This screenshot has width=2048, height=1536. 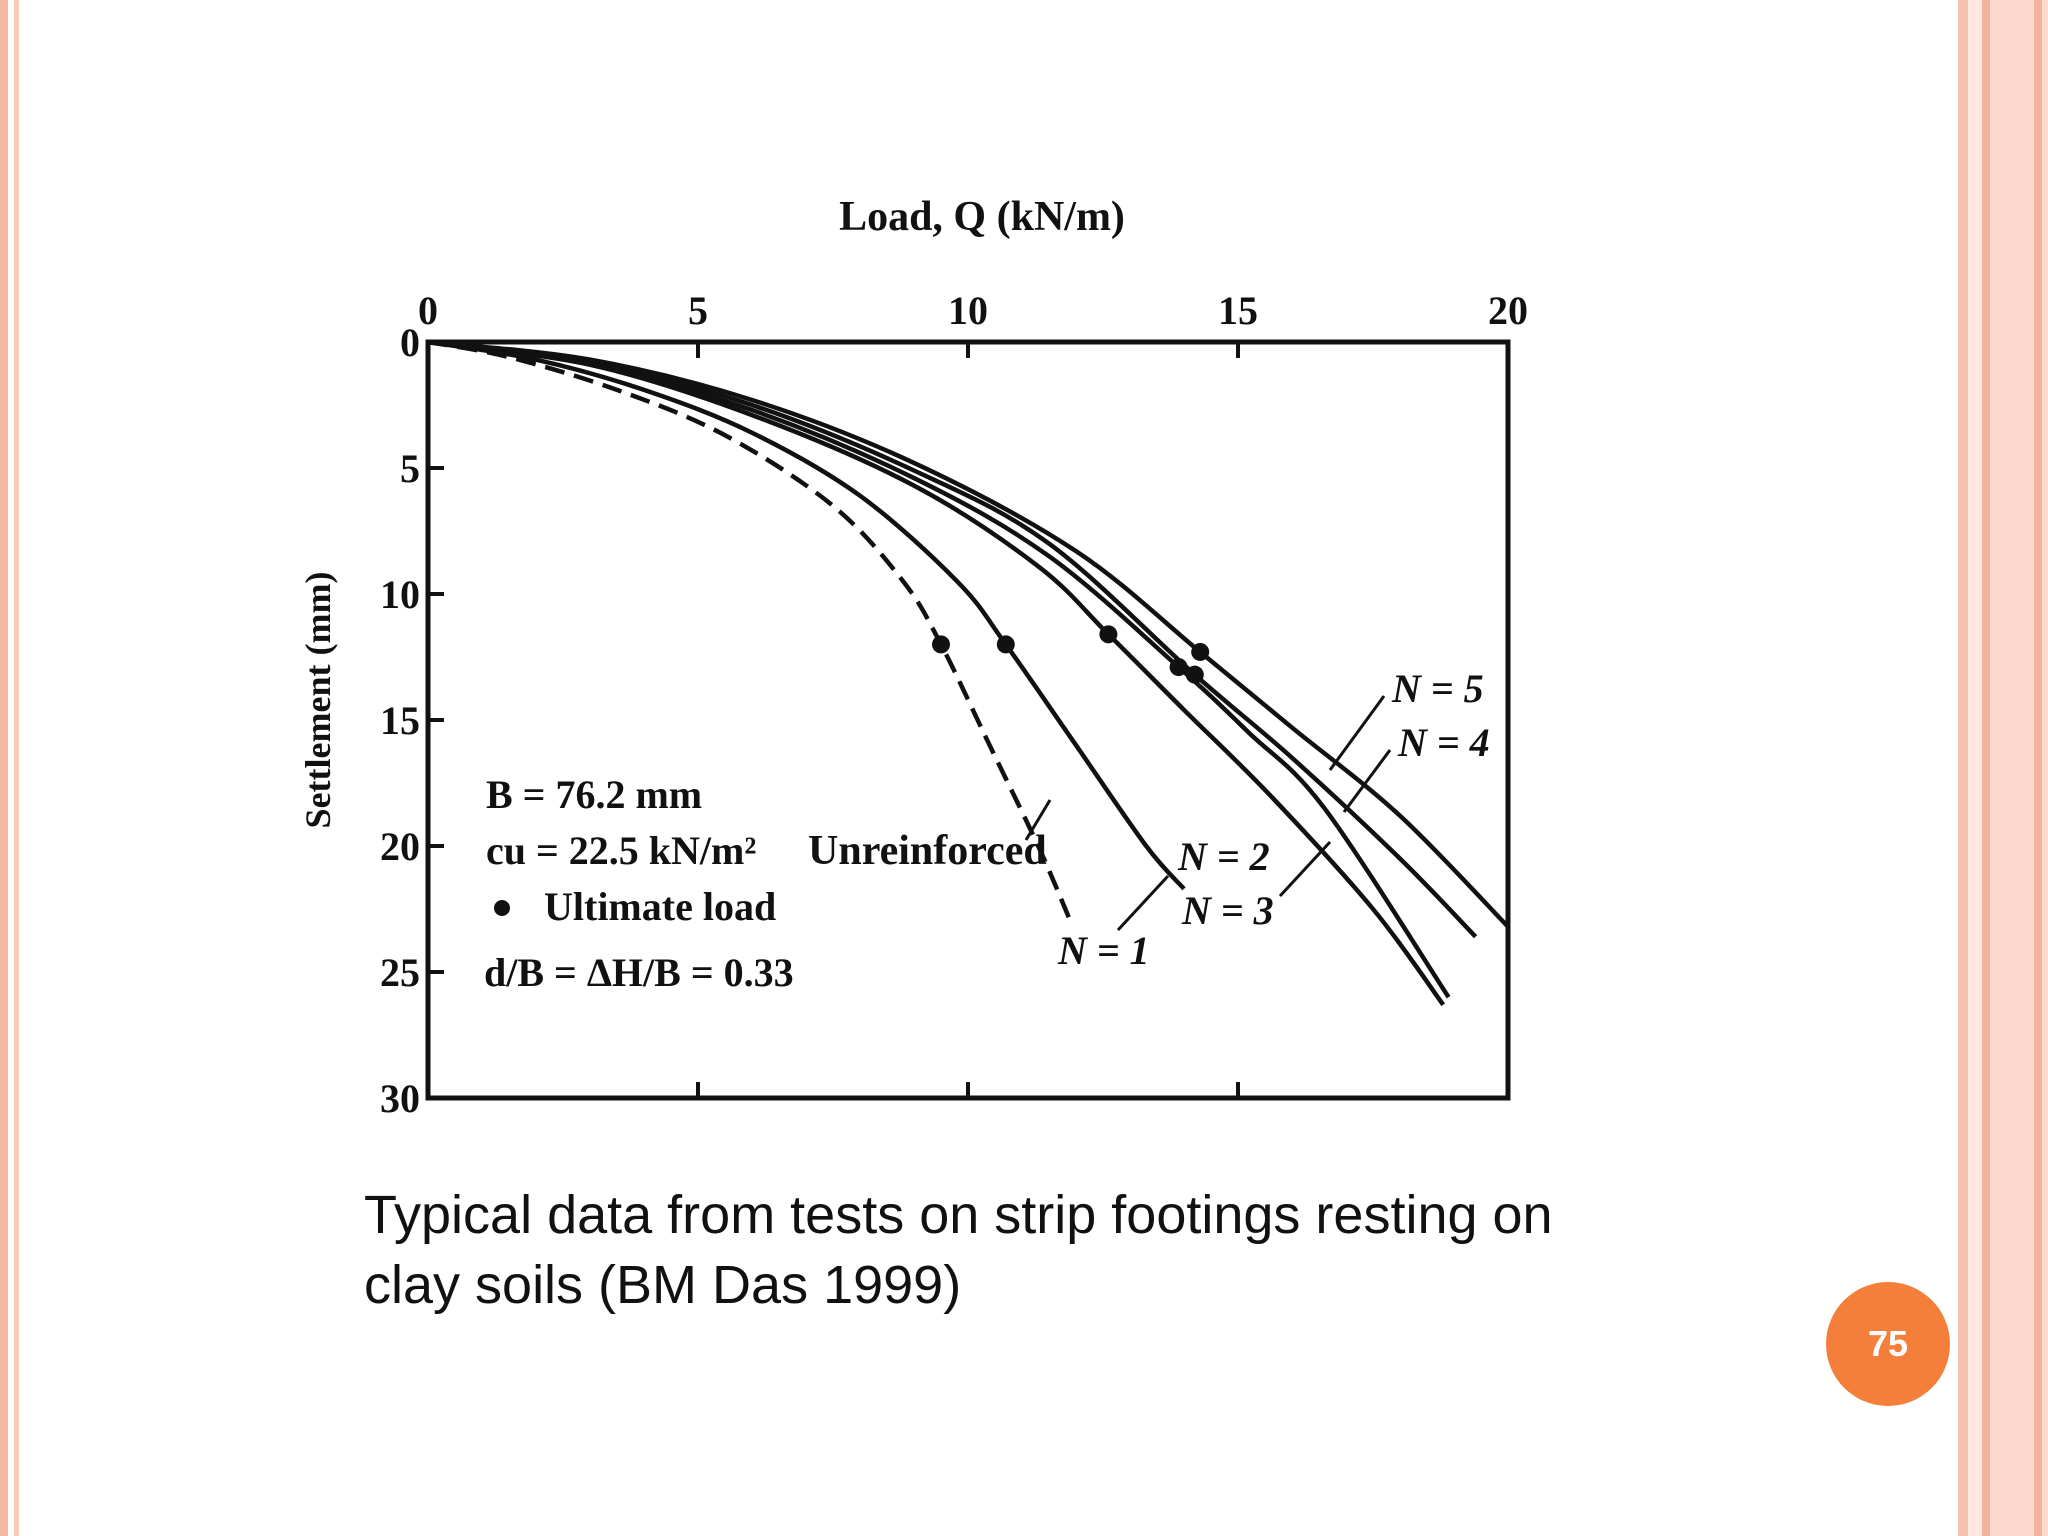 I want to click on left-border-stripe, so click(x=4, y=768).